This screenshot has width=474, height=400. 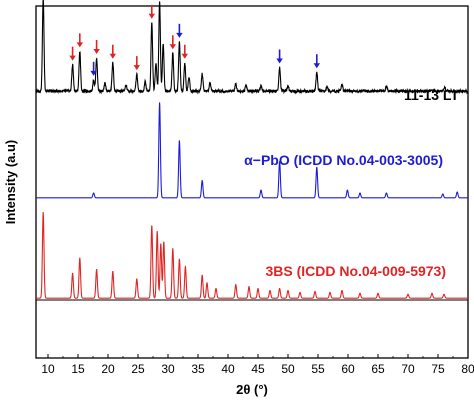 What do you see at coordinates (108, 369) in the screenshot?
I see `x-tick-label: 20` at bounding box center [108, 369].